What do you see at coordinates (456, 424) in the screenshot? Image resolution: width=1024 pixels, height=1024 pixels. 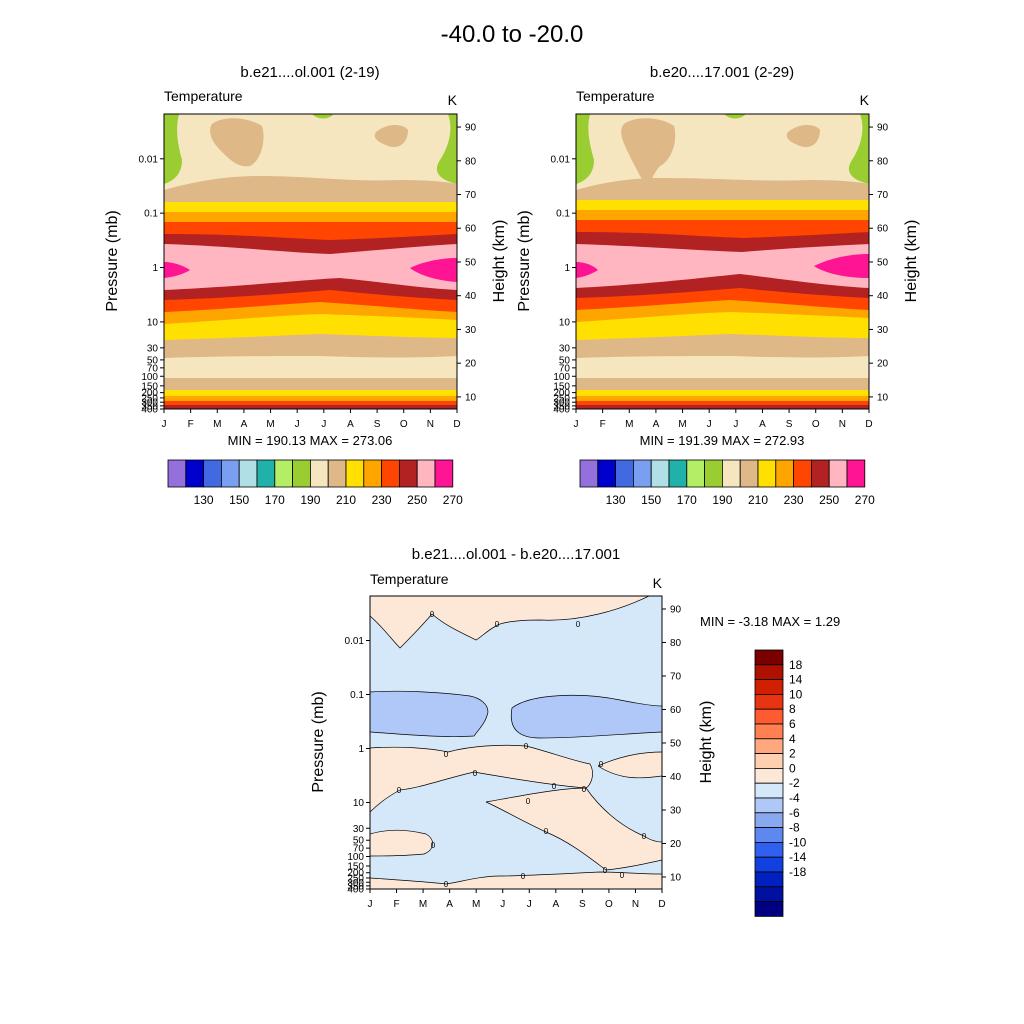 I see `x-tick-label: D` at bounding box center [456, 424].